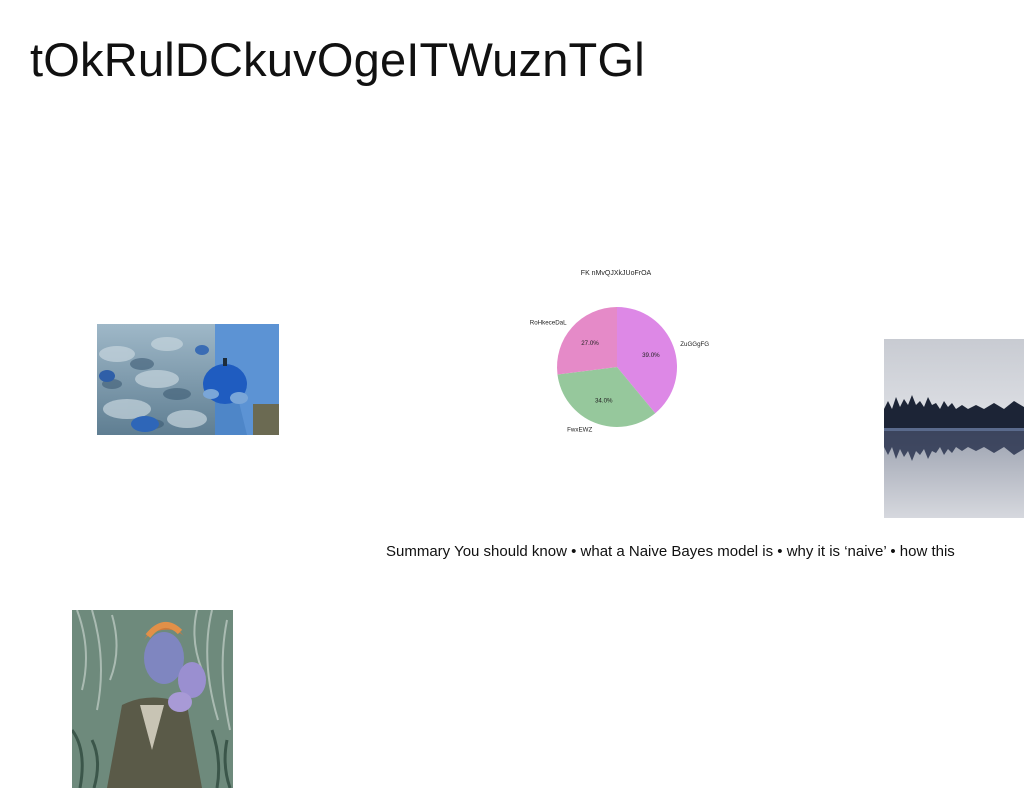 The width and height of the screenshot is (1024, 788). I want to click on pumpkin-field-photo, so click(188, 379).